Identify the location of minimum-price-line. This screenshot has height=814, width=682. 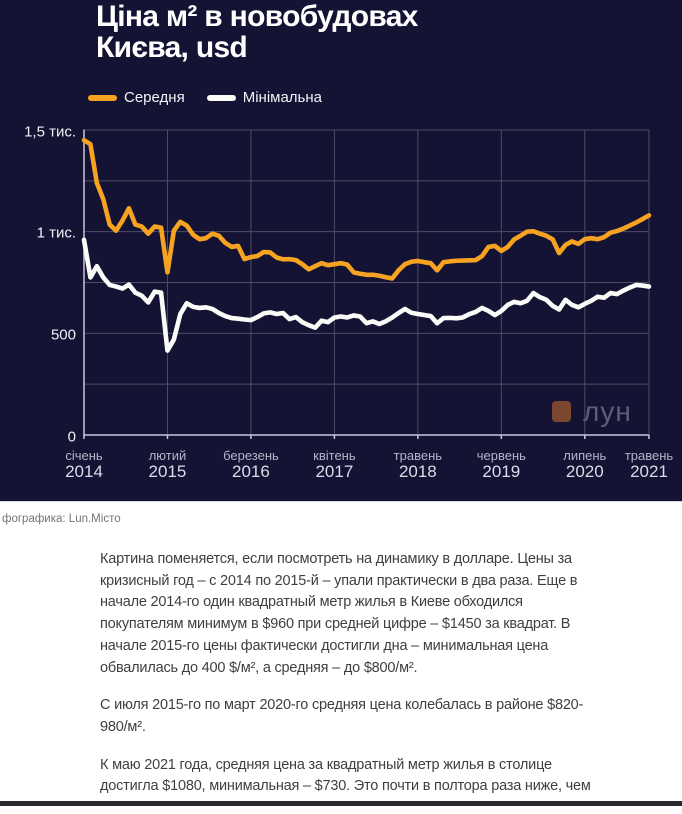
(366, 295).